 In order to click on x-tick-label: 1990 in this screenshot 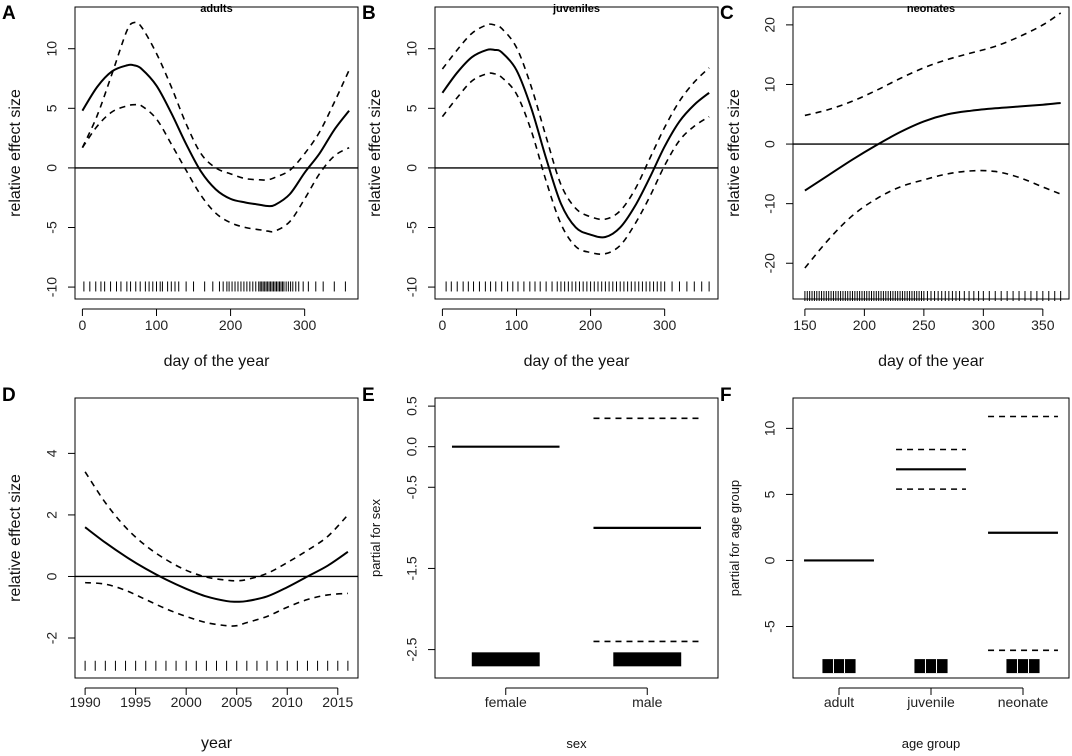, I will do `click(85, 702)`.